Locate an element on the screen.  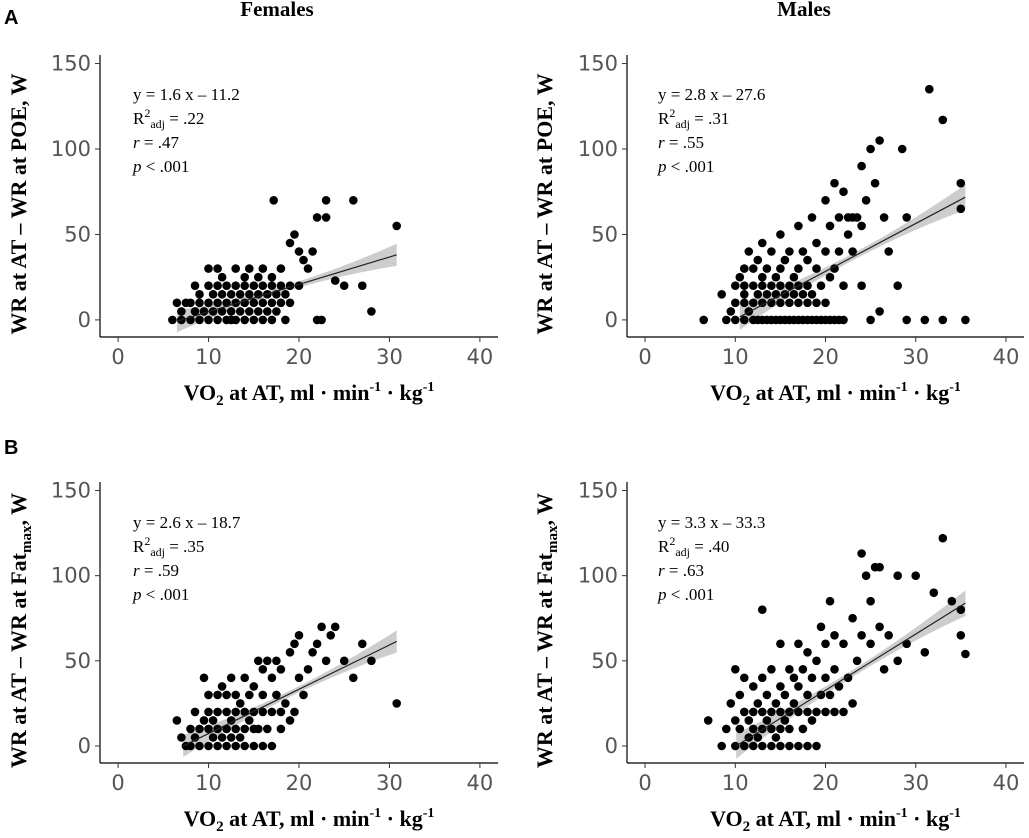
stat-r: r = .59 is located at coordinates (156, 570).